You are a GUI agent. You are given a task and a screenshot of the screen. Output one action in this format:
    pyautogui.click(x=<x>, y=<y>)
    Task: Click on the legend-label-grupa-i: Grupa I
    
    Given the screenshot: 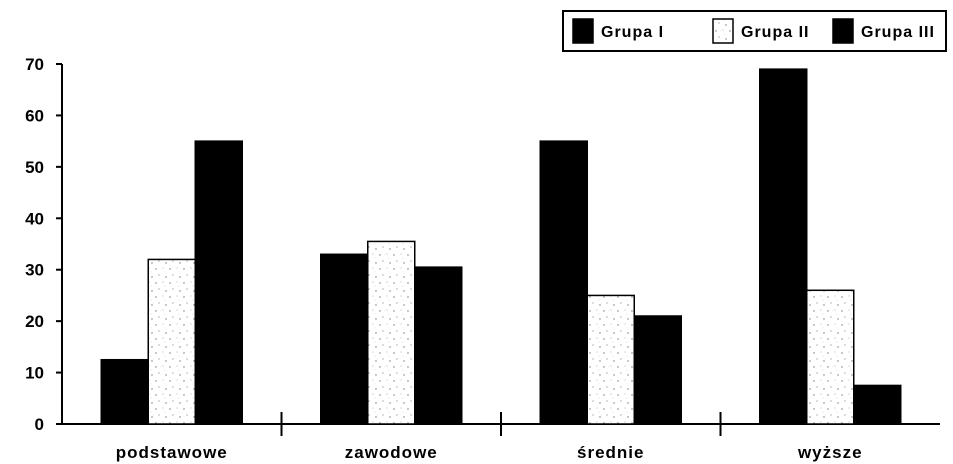 What is the action you would take?
    pyautogui.click(x=632, y=32)
    